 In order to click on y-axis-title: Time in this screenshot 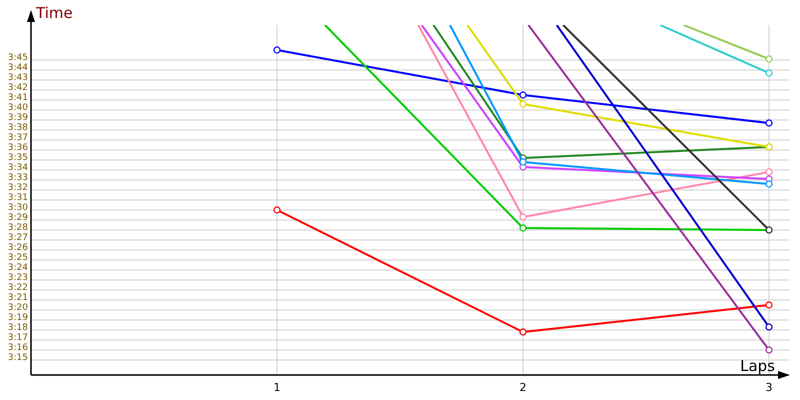, I will do `click(54, 13)`.